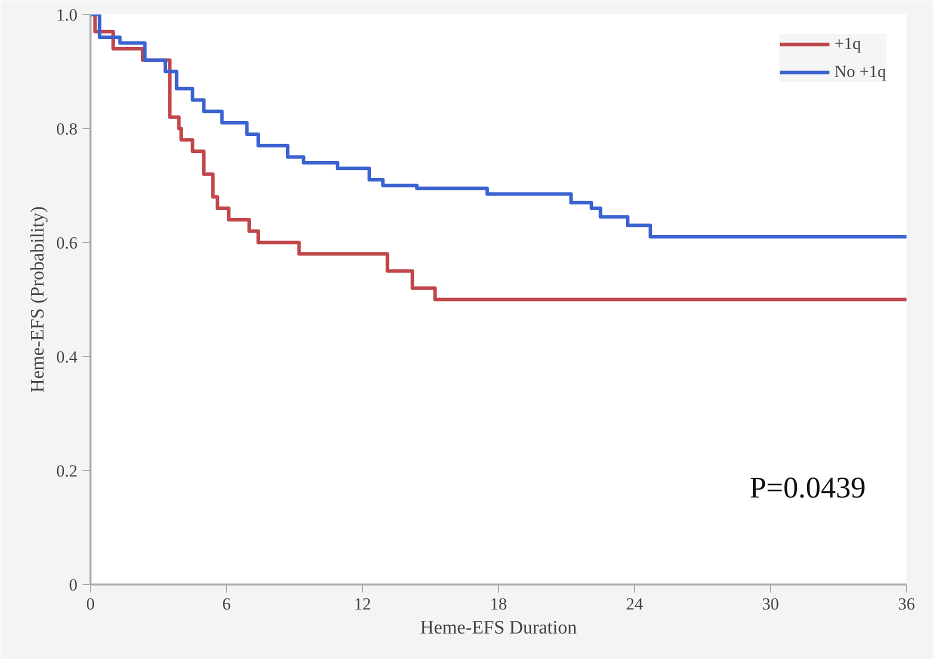  What do you see at coordinates (67, 357) in the screenshot?
I see `y-tick-label: 0.4` at bounding box center [67, 357].